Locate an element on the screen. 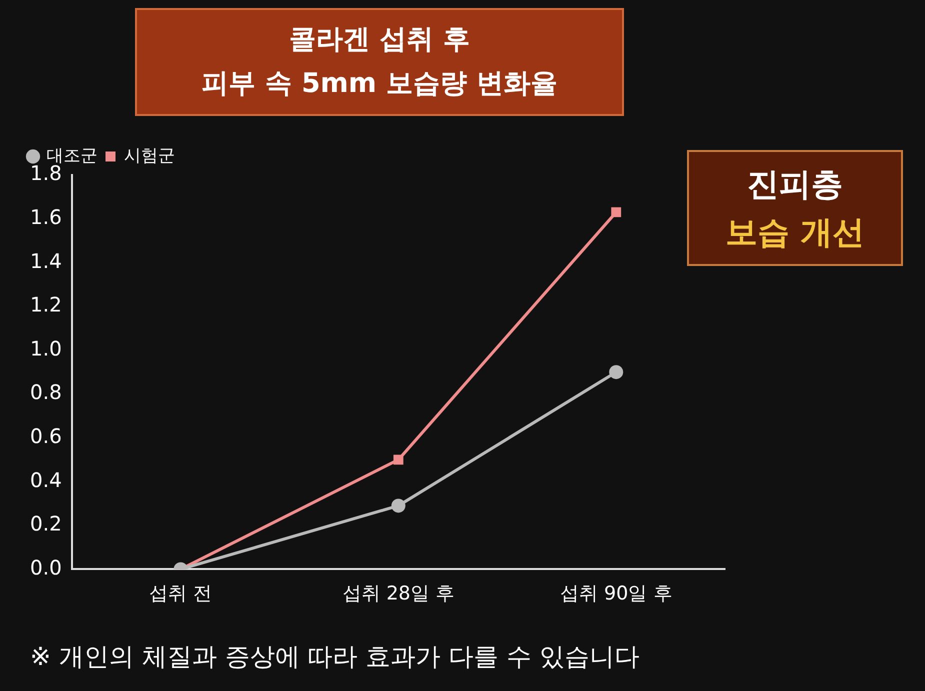  y-tick-label: 1.2 is located at coordinates (46, 304).